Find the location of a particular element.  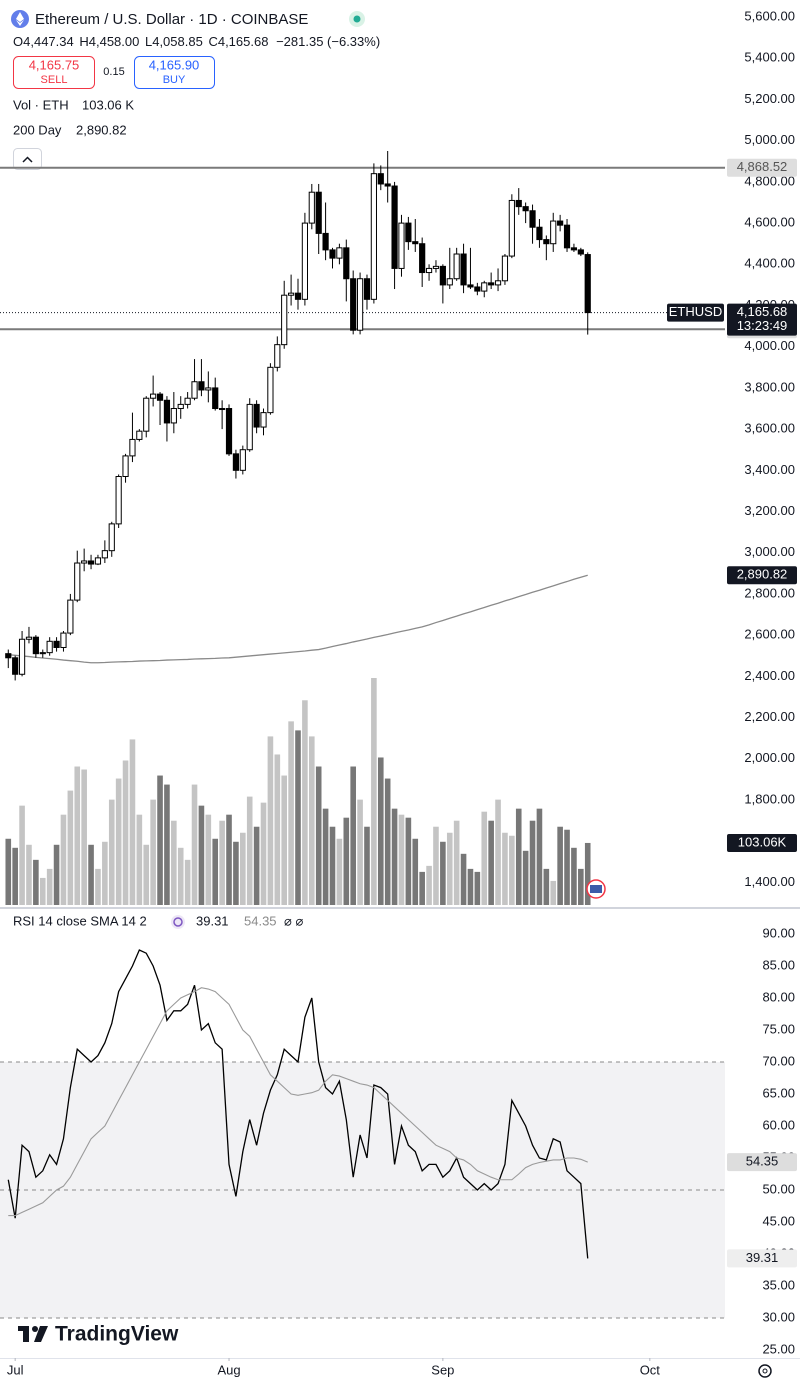

ohlc-key: O is located at coordinates (18, 41).